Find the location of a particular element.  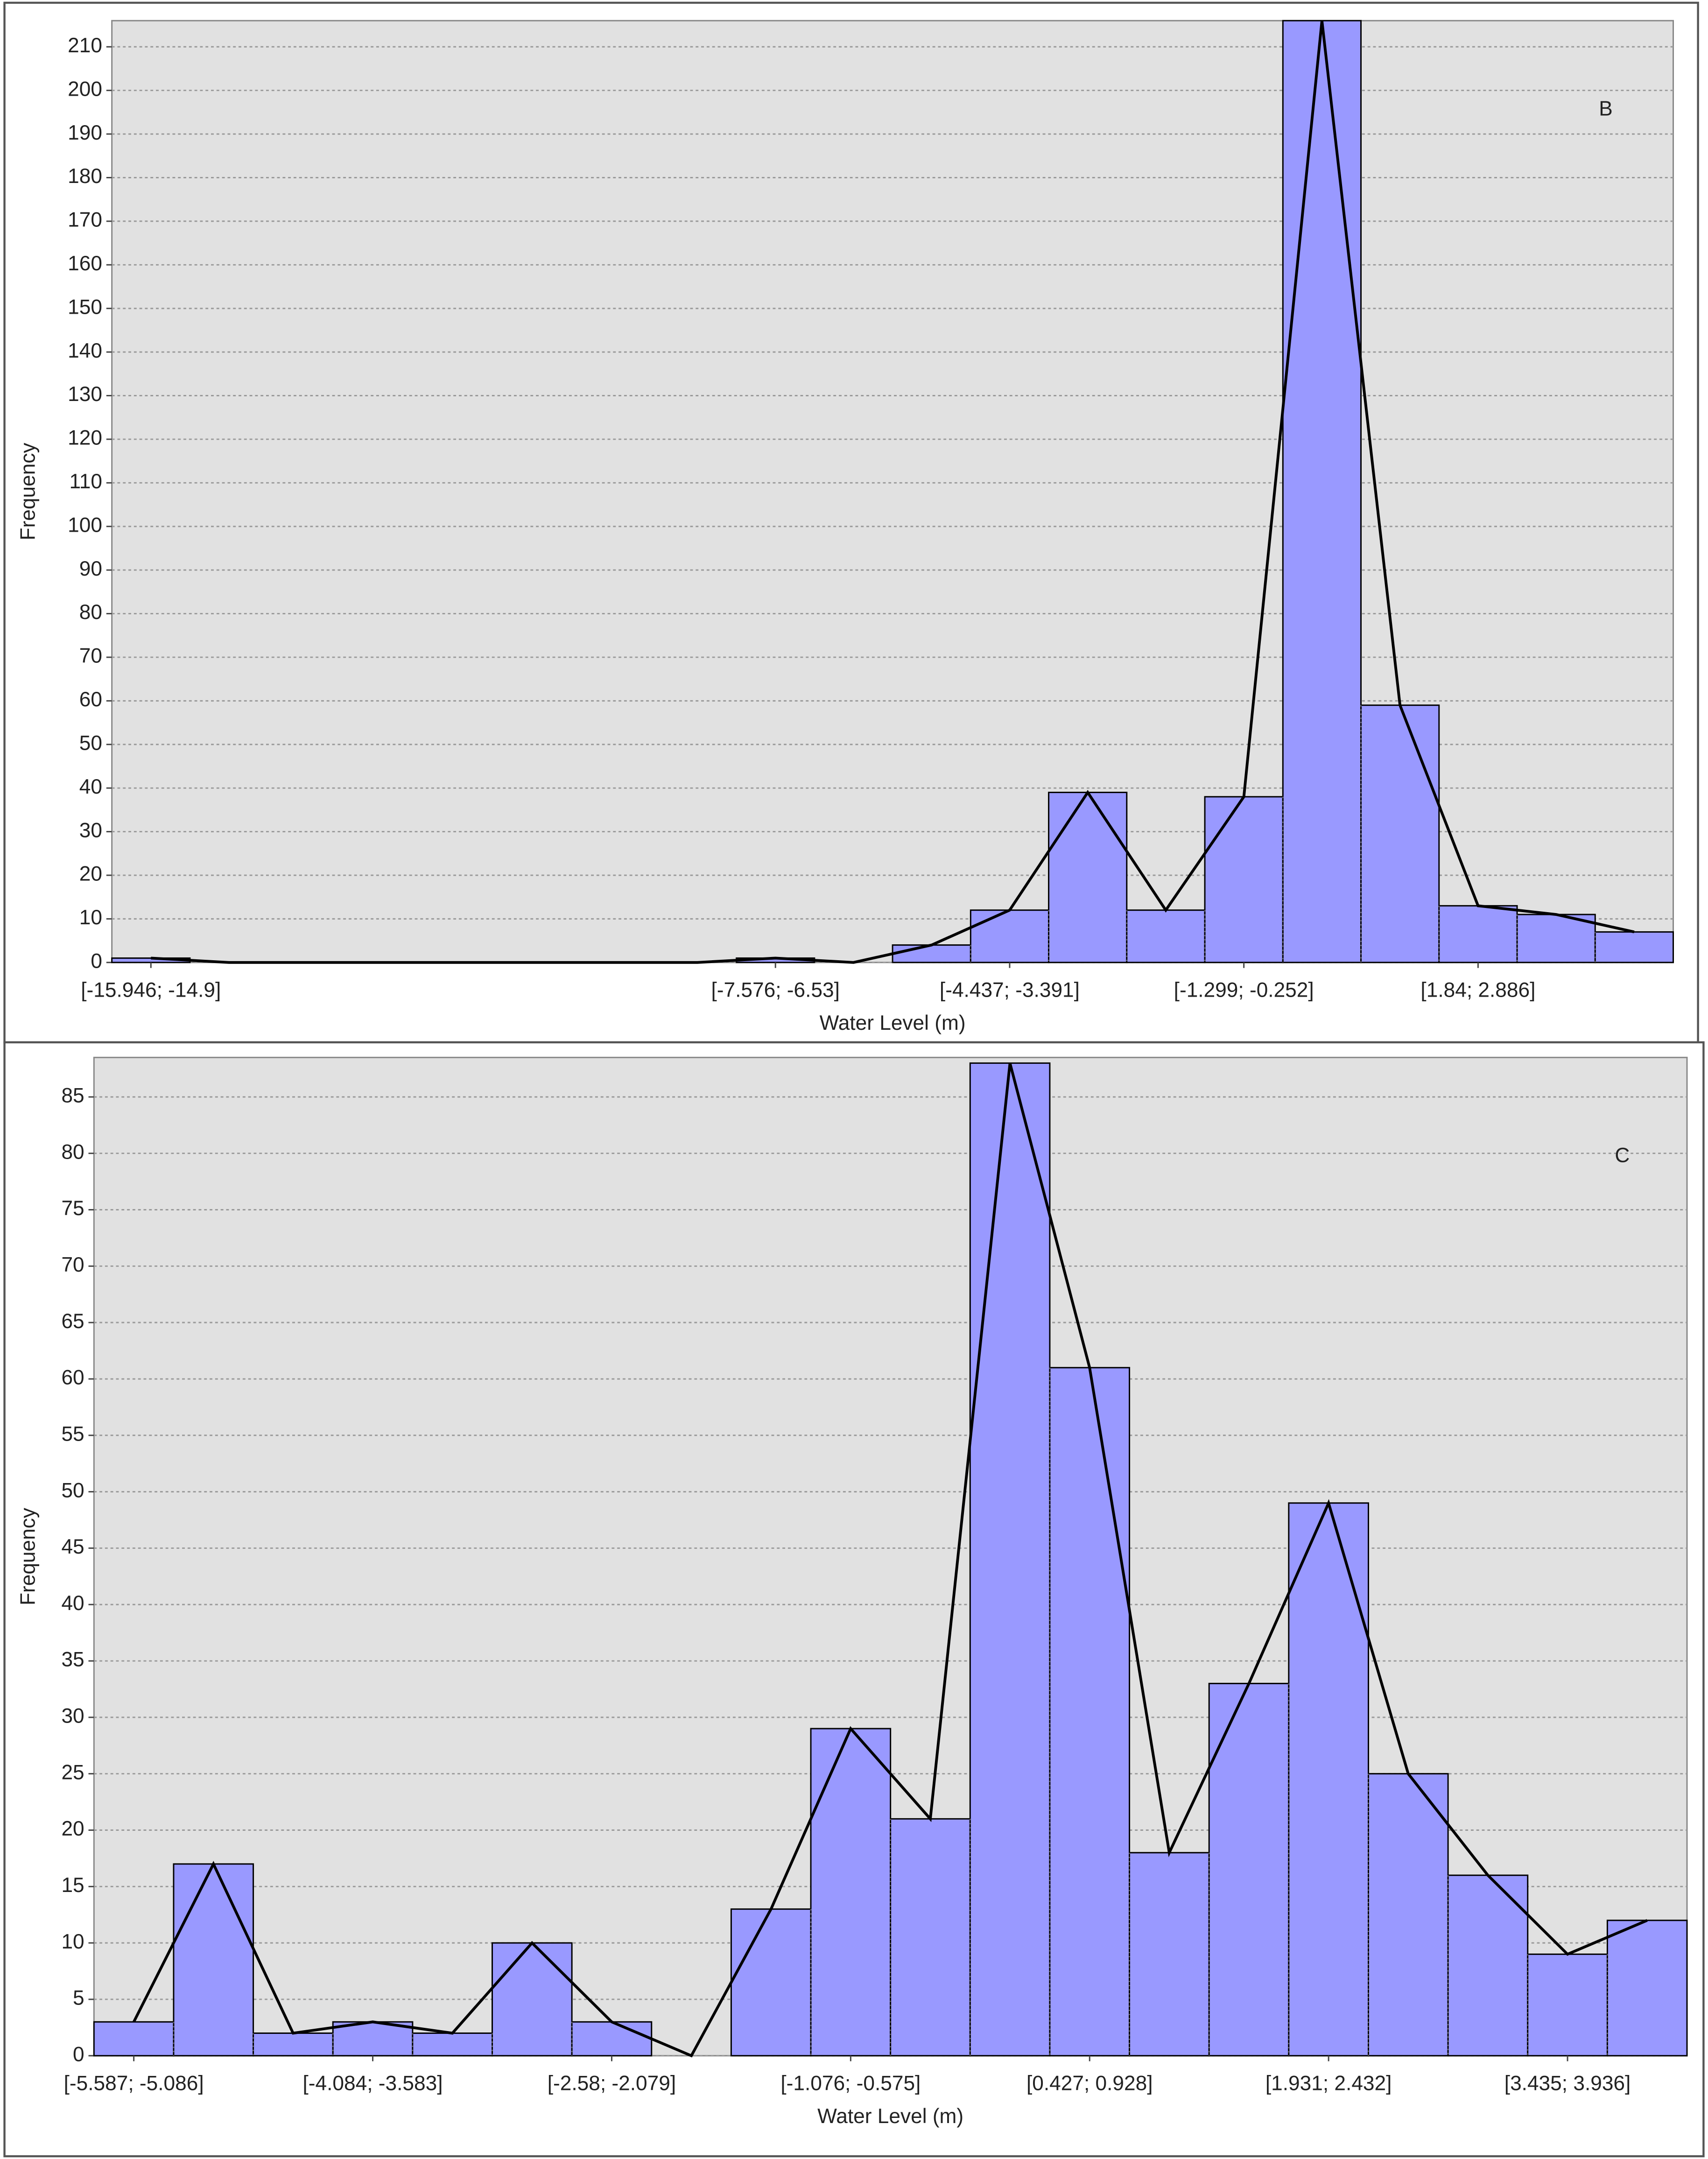

y-tick-label: 25 is located at coordinates (72, 1772).